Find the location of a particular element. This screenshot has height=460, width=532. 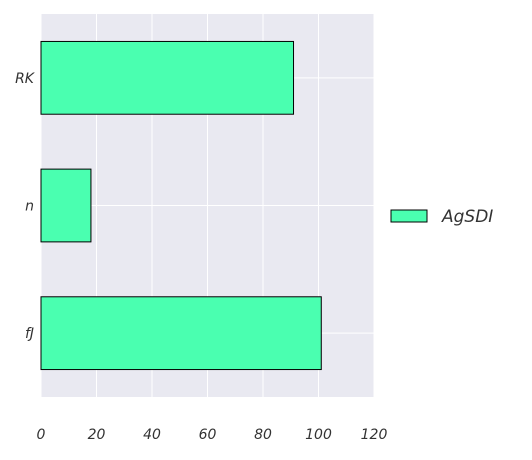

bar-fJ is located at coordinates (181, 333).